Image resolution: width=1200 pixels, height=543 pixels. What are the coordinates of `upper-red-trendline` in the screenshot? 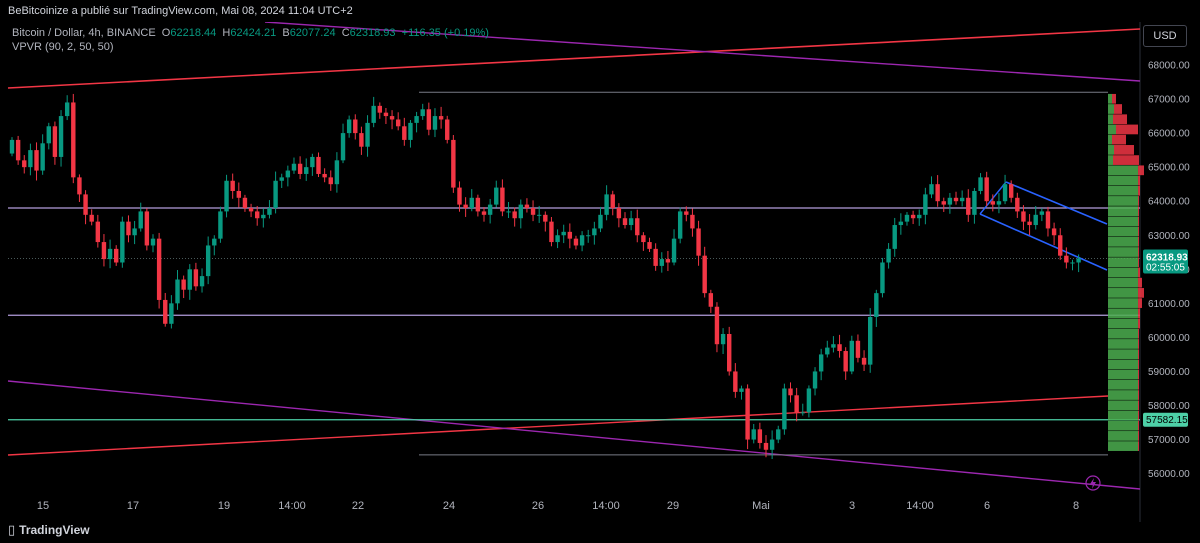 It's located at (574, 58).